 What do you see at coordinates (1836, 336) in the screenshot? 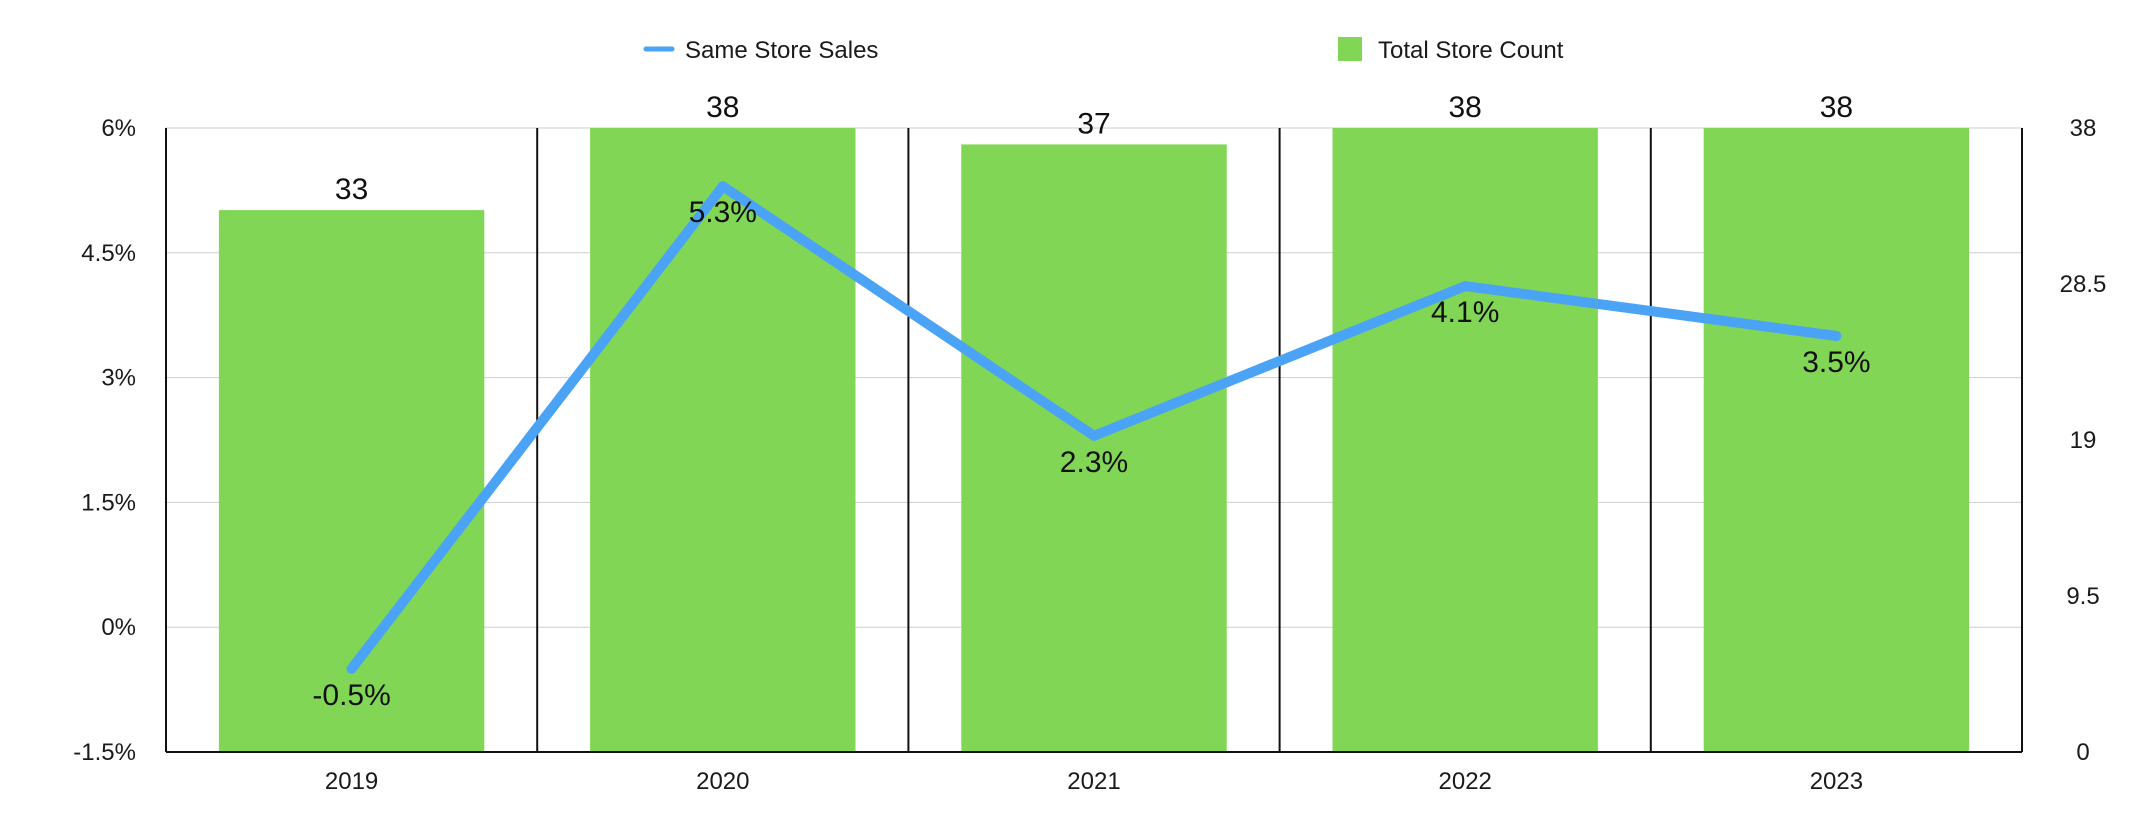
I see `line-point-2023` at bounding box center [1836, 336].